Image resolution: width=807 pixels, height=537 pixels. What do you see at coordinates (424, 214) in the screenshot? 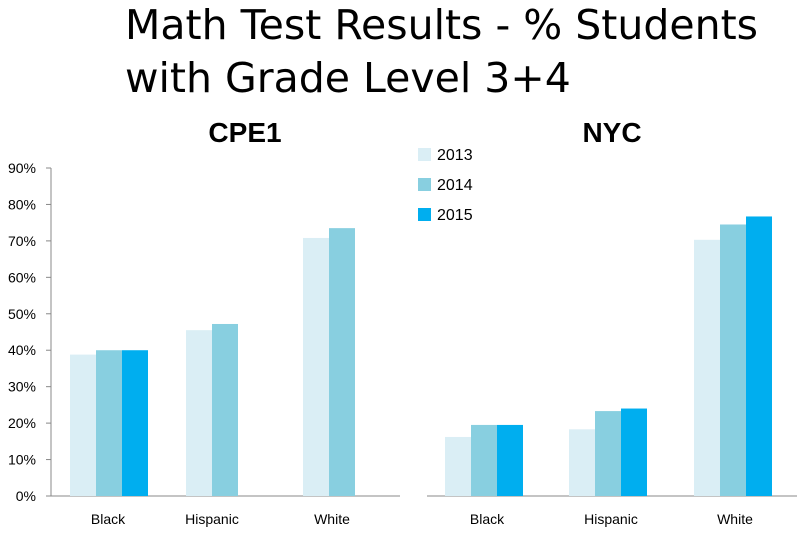
I see `legend-swatch-2015` at bounding box center [424, 214].